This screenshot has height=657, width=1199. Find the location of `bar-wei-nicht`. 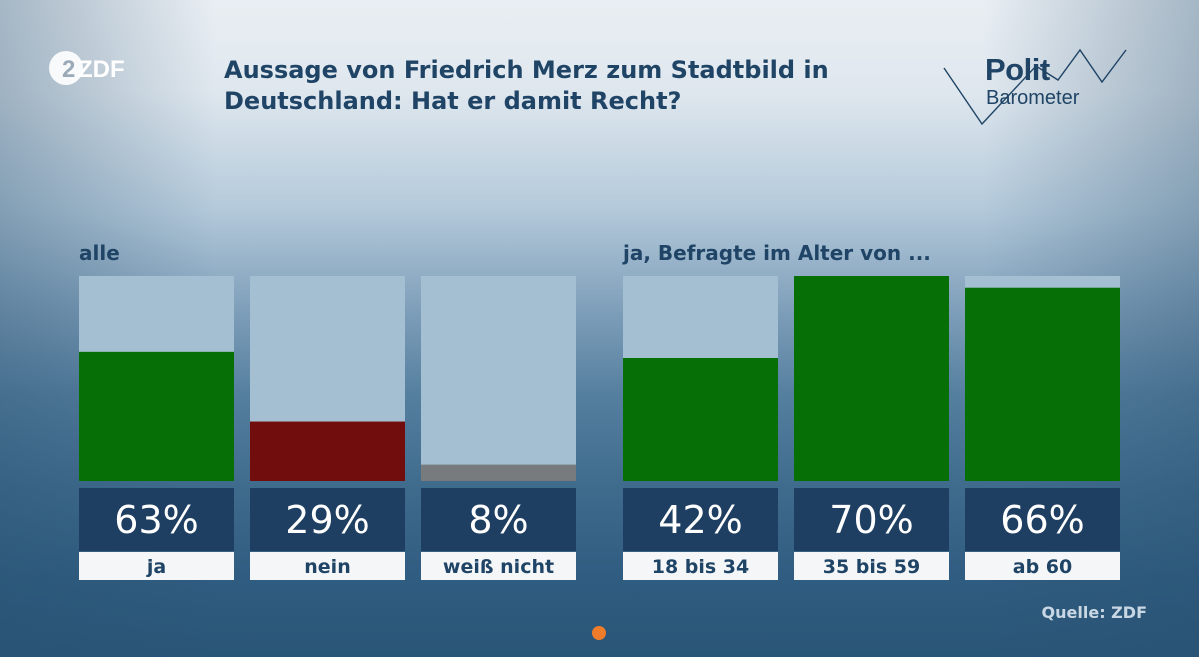

bar-wei-nicht is located at coordinates (498, 472).